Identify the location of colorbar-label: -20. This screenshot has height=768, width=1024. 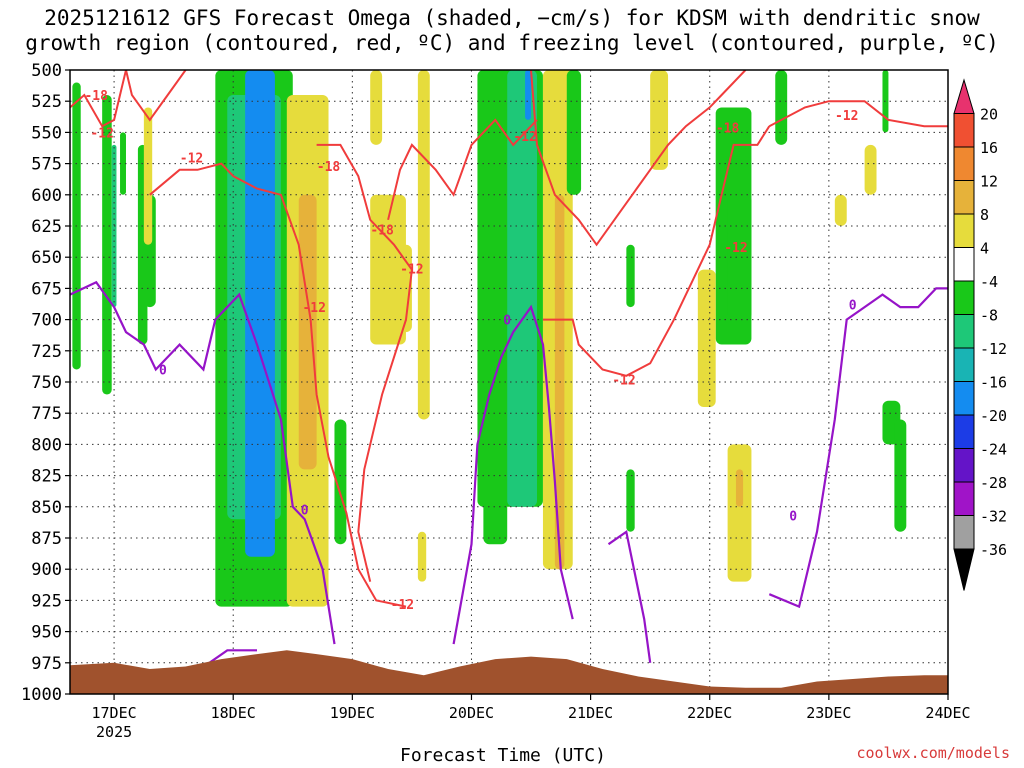
(993, 416).